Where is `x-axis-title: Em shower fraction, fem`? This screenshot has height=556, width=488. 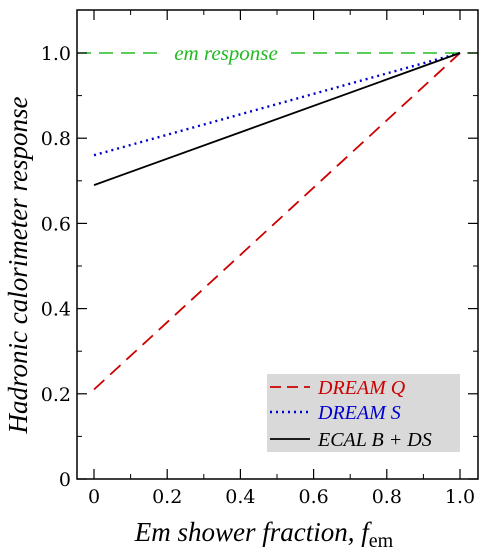 x-axis-title: Em shower fraction, fem is located at coordinates (264, 534).